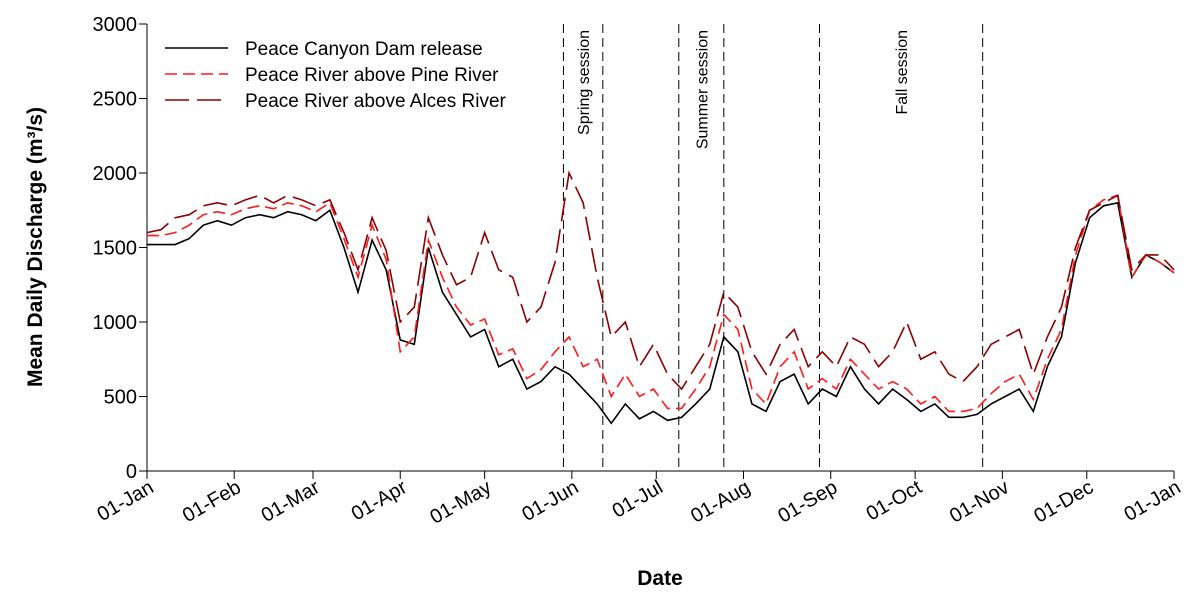 The image size is (1186, 593). What do you see at coordinates (376, 101) in the screenshot?
I see `legend-label: Peace River above Alces River` at bounding box center [376, 101].